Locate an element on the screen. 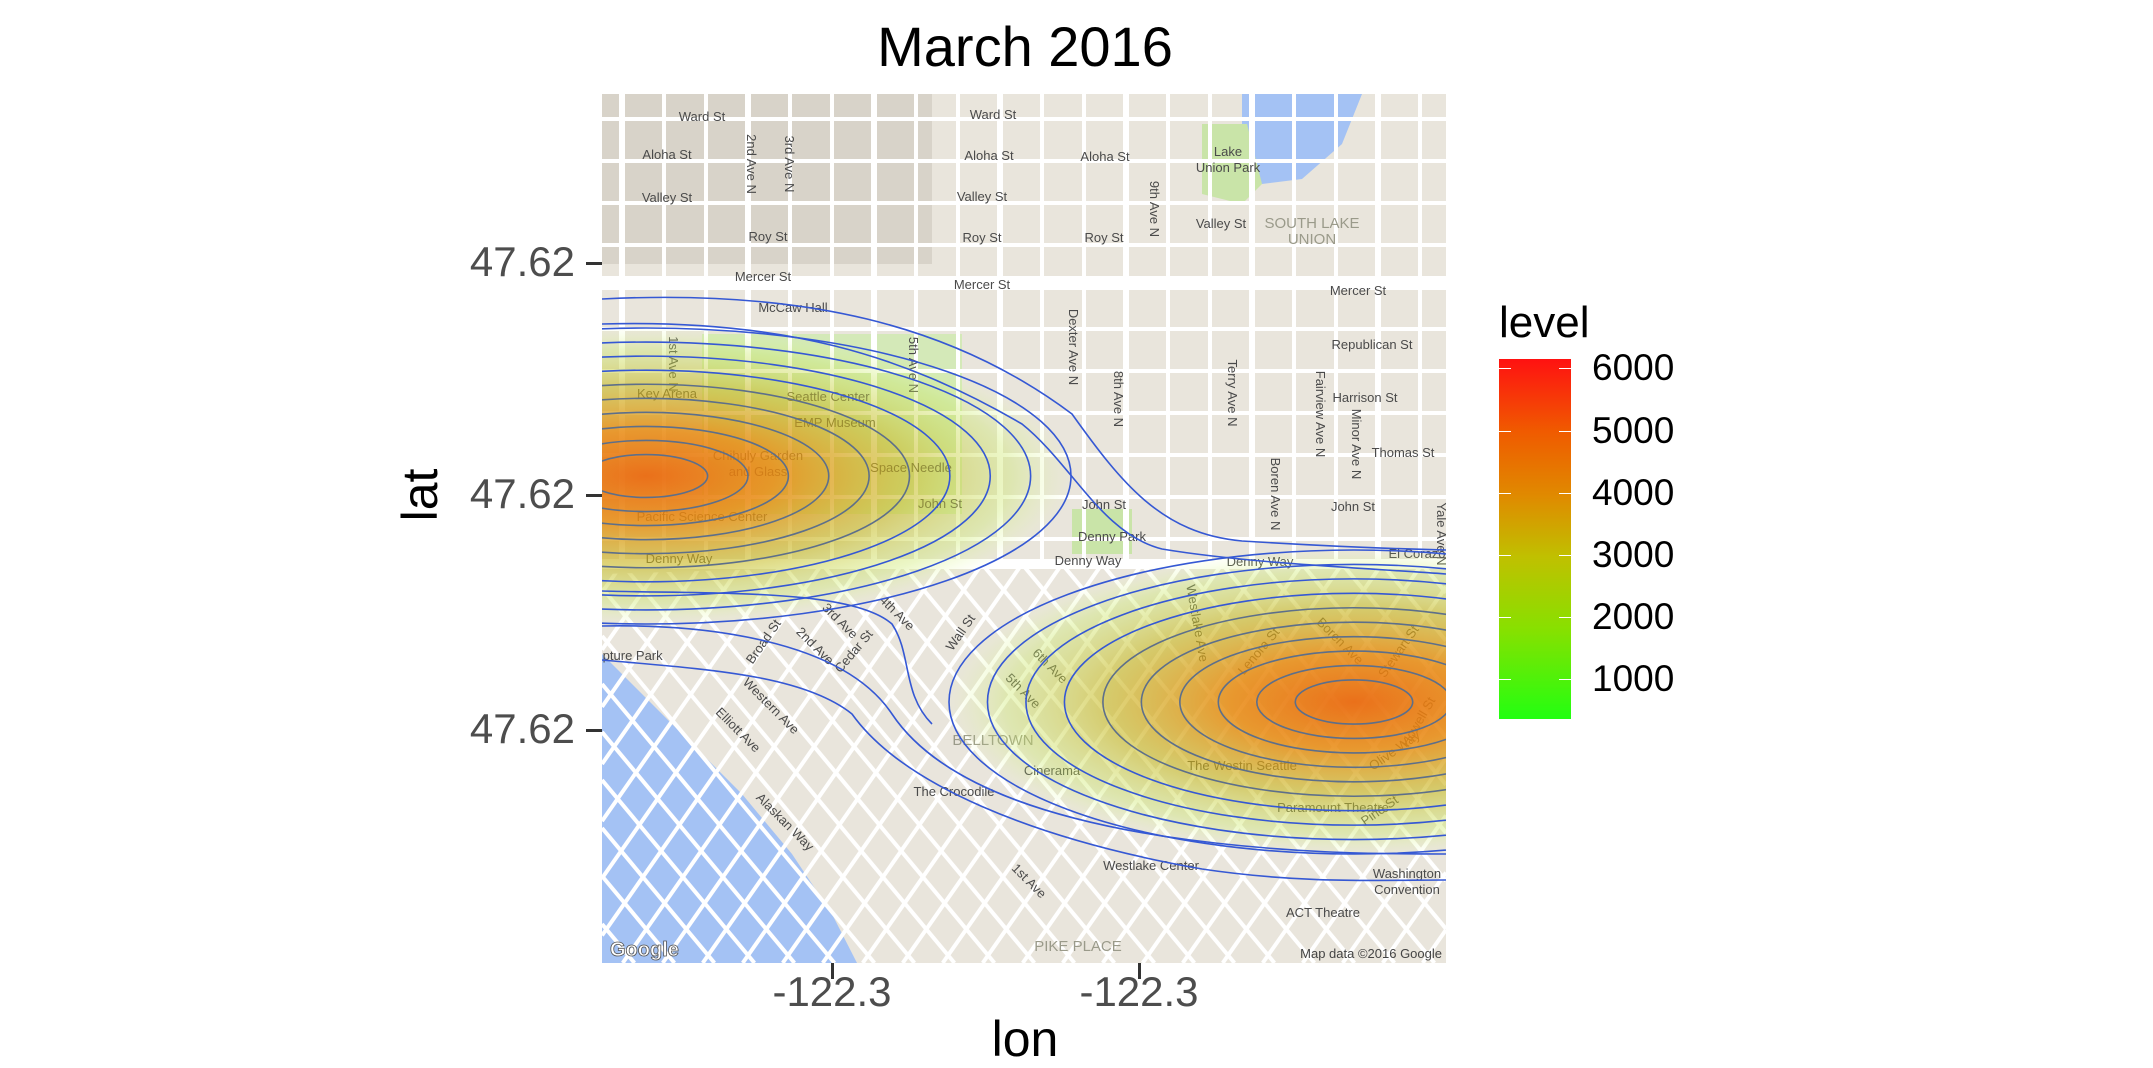 This screenshot has width=2153, height=1068. x-tick-label: -122.3 is located at coordinates (832, 991).